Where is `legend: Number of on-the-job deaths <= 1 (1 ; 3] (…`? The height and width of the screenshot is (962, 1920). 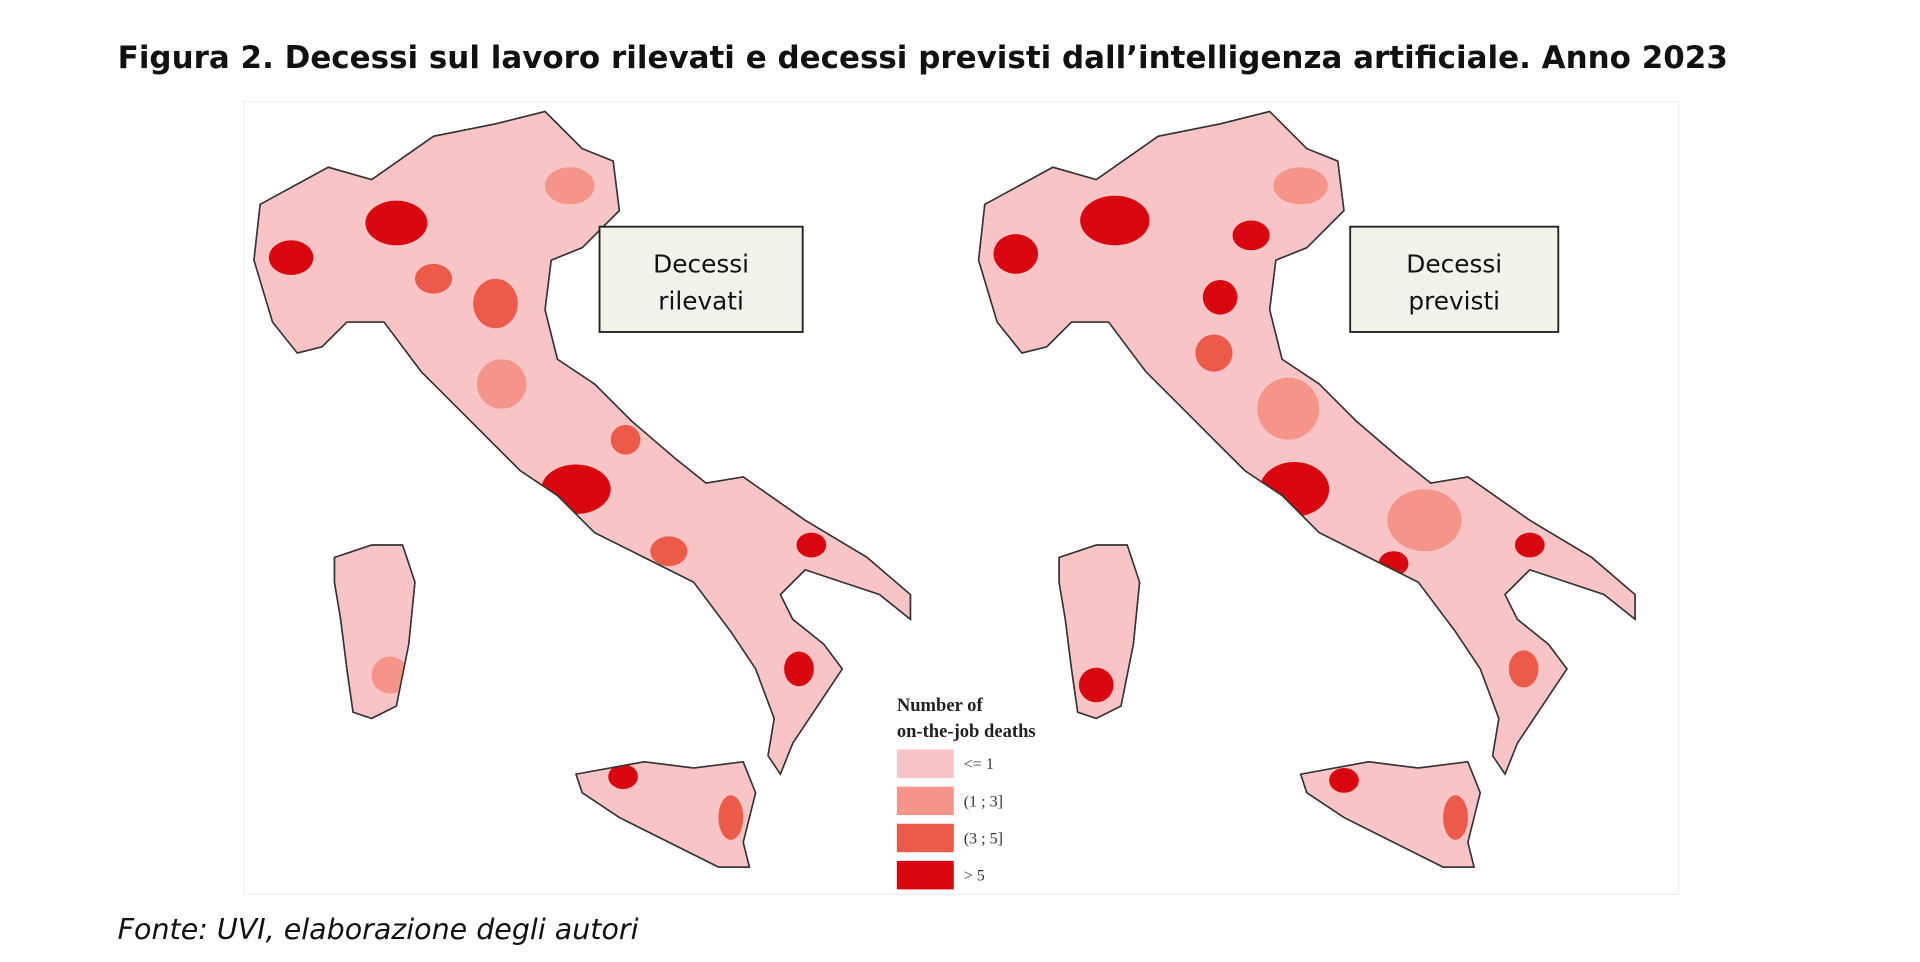 legend: Number of on-the-job deaths <= 1 (1 ; 3] (… is located at coordinates (966, 792).